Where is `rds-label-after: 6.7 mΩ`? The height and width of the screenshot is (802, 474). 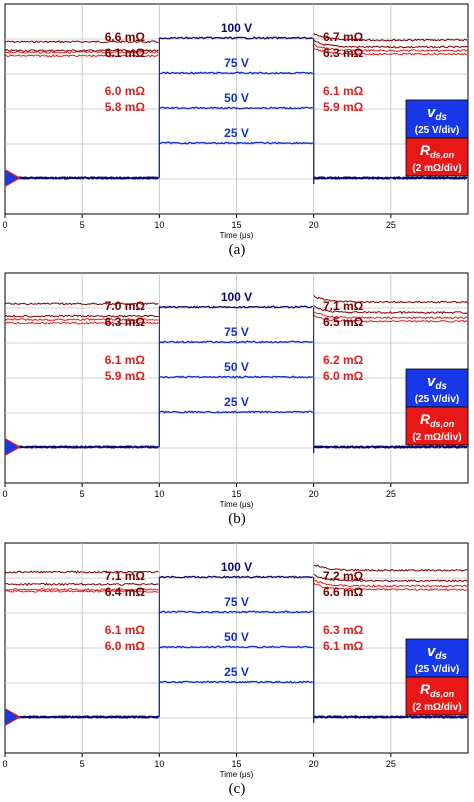 rds-label-after: 6.7 mΩ is located at coordinates (343, 37).